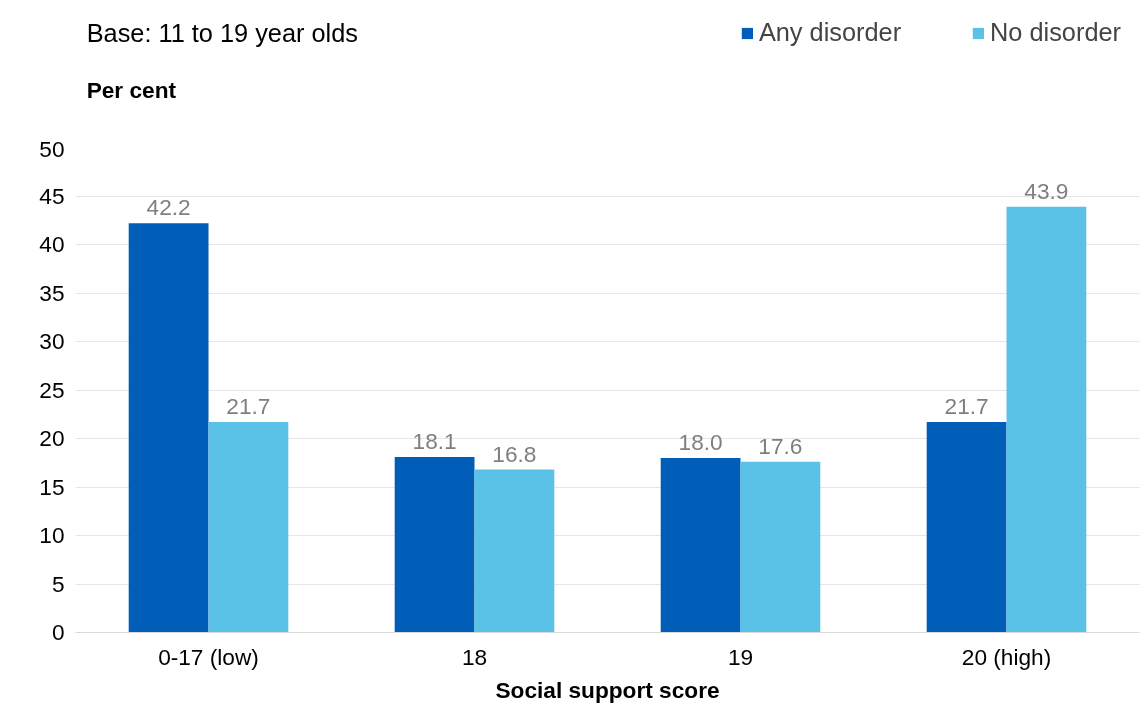 The width and height of the screenshot is (1144, 714). Describe the element at coordinates (607, 689) in the screenshot. I see `x-axis-title: Social support score` at that location.